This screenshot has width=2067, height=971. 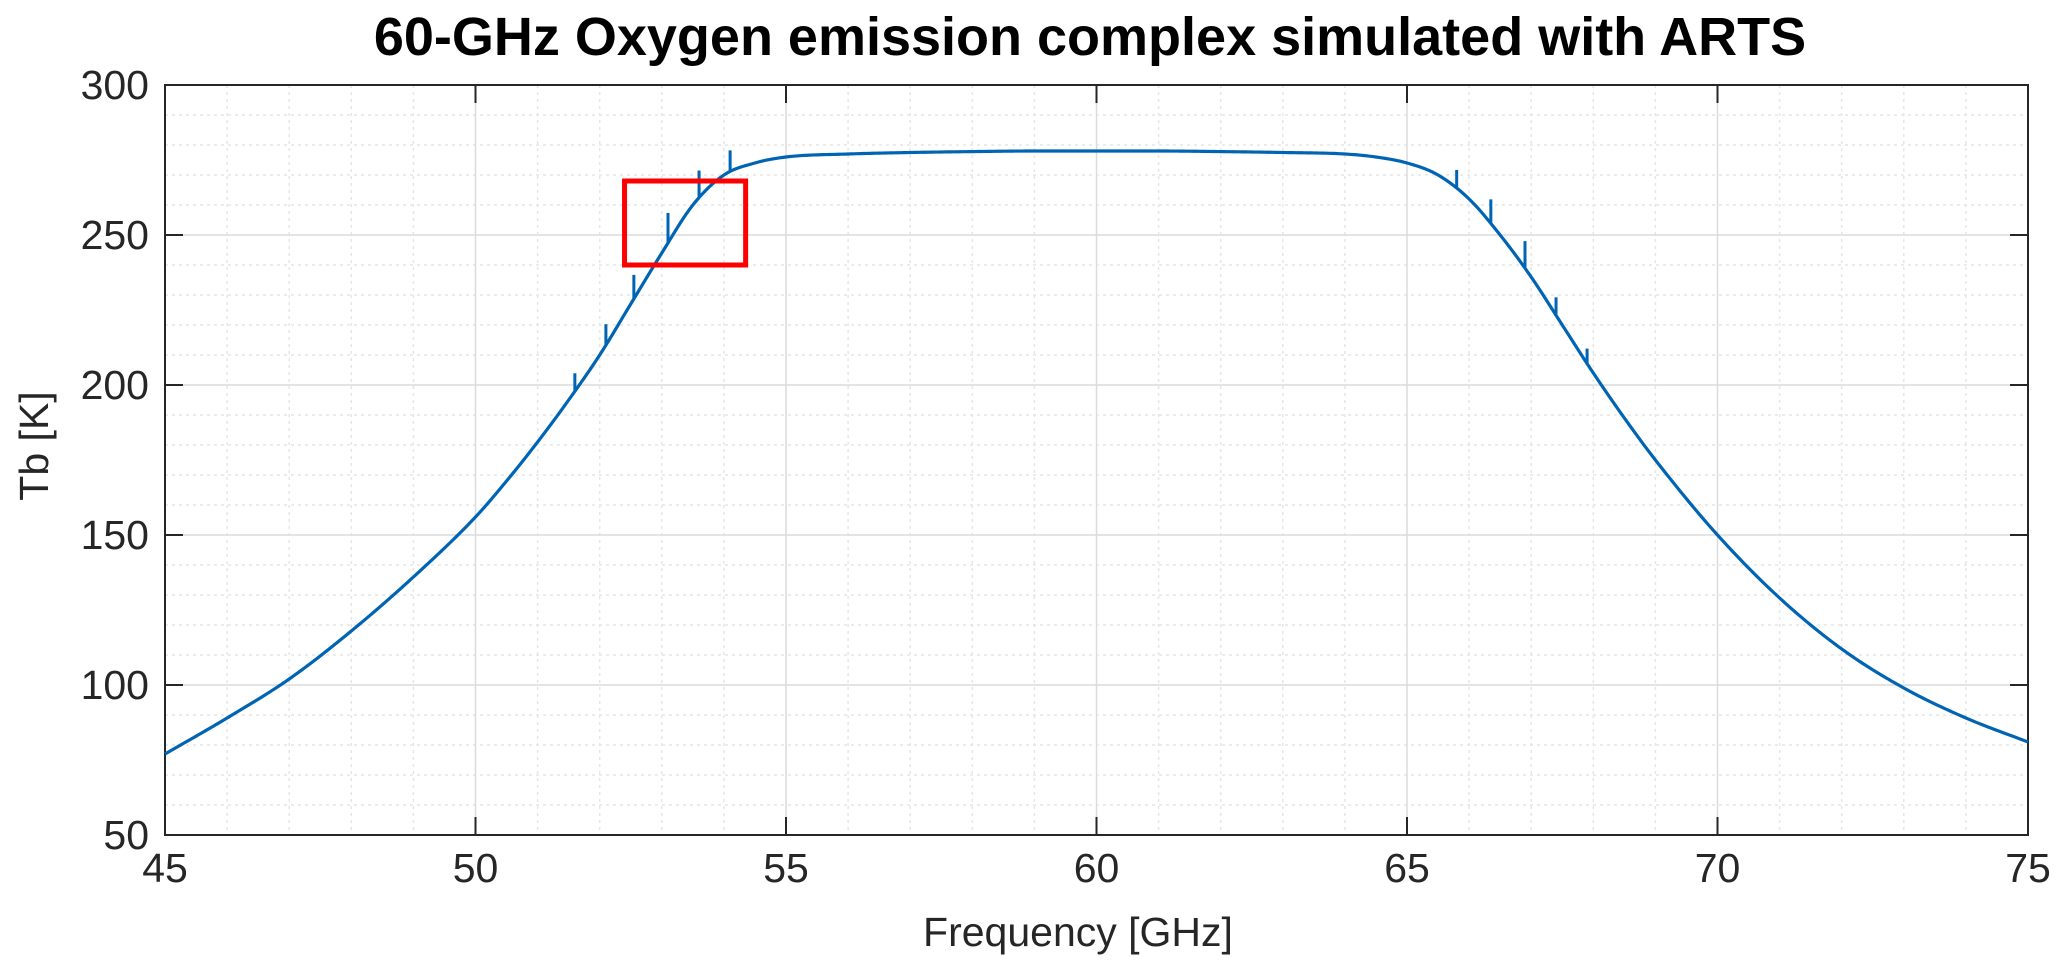 I want to click on x-tick-label: 45, so click(x=165, y=868).